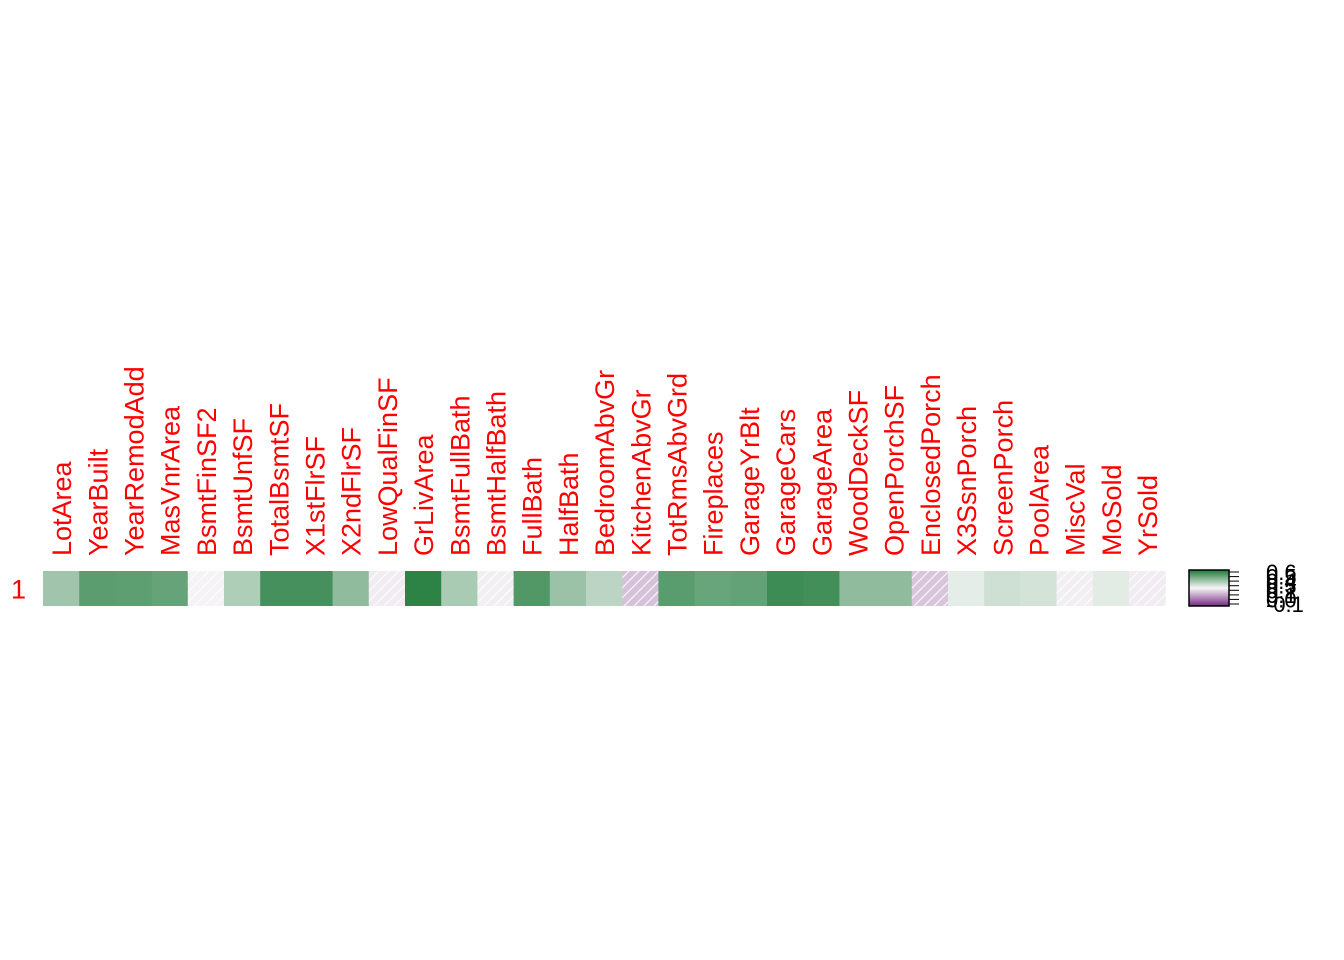  What do you see at coordinates (1281, 599) in the screenshot?
I see `legend-tick-label: 0.0` at bounding box center [1281, 599].